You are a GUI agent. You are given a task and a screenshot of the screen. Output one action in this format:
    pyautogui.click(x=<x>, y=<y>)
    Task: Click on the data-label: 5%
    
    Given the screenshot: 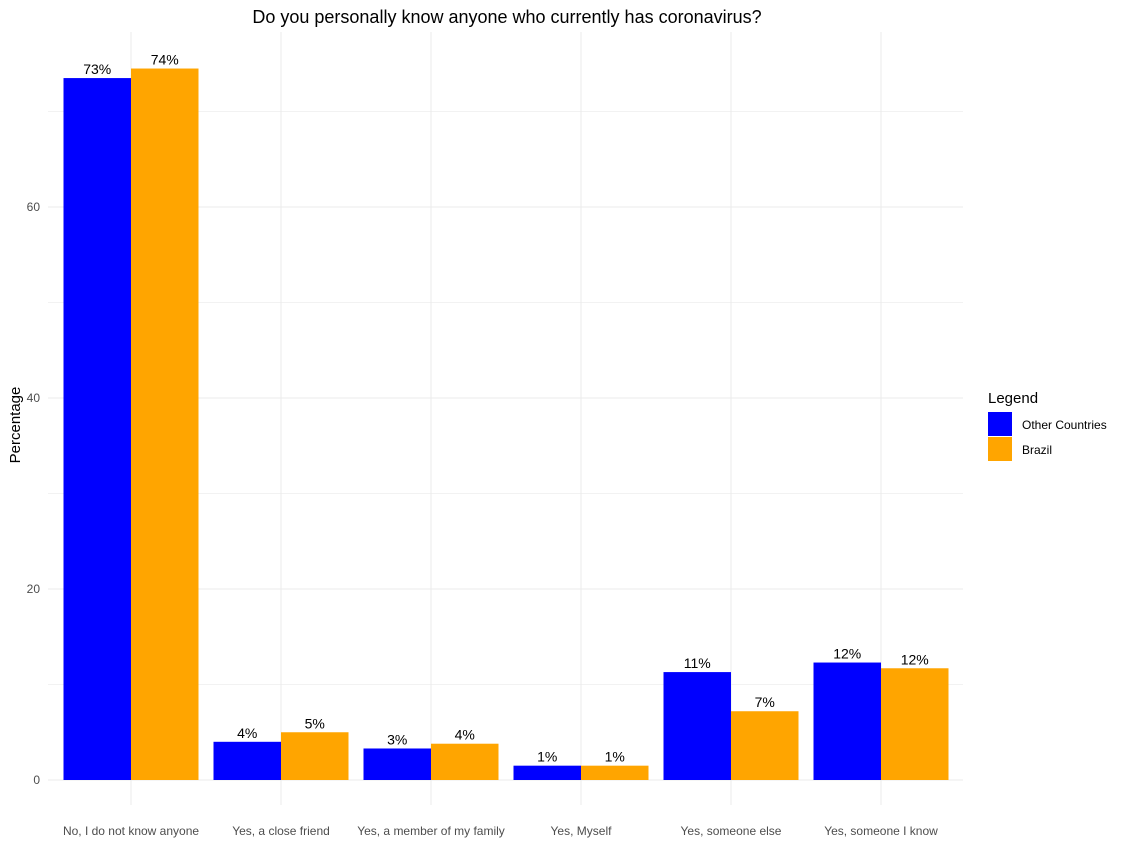 What is the action you would take?
    pyautogui.click(x=315, y=723)
    